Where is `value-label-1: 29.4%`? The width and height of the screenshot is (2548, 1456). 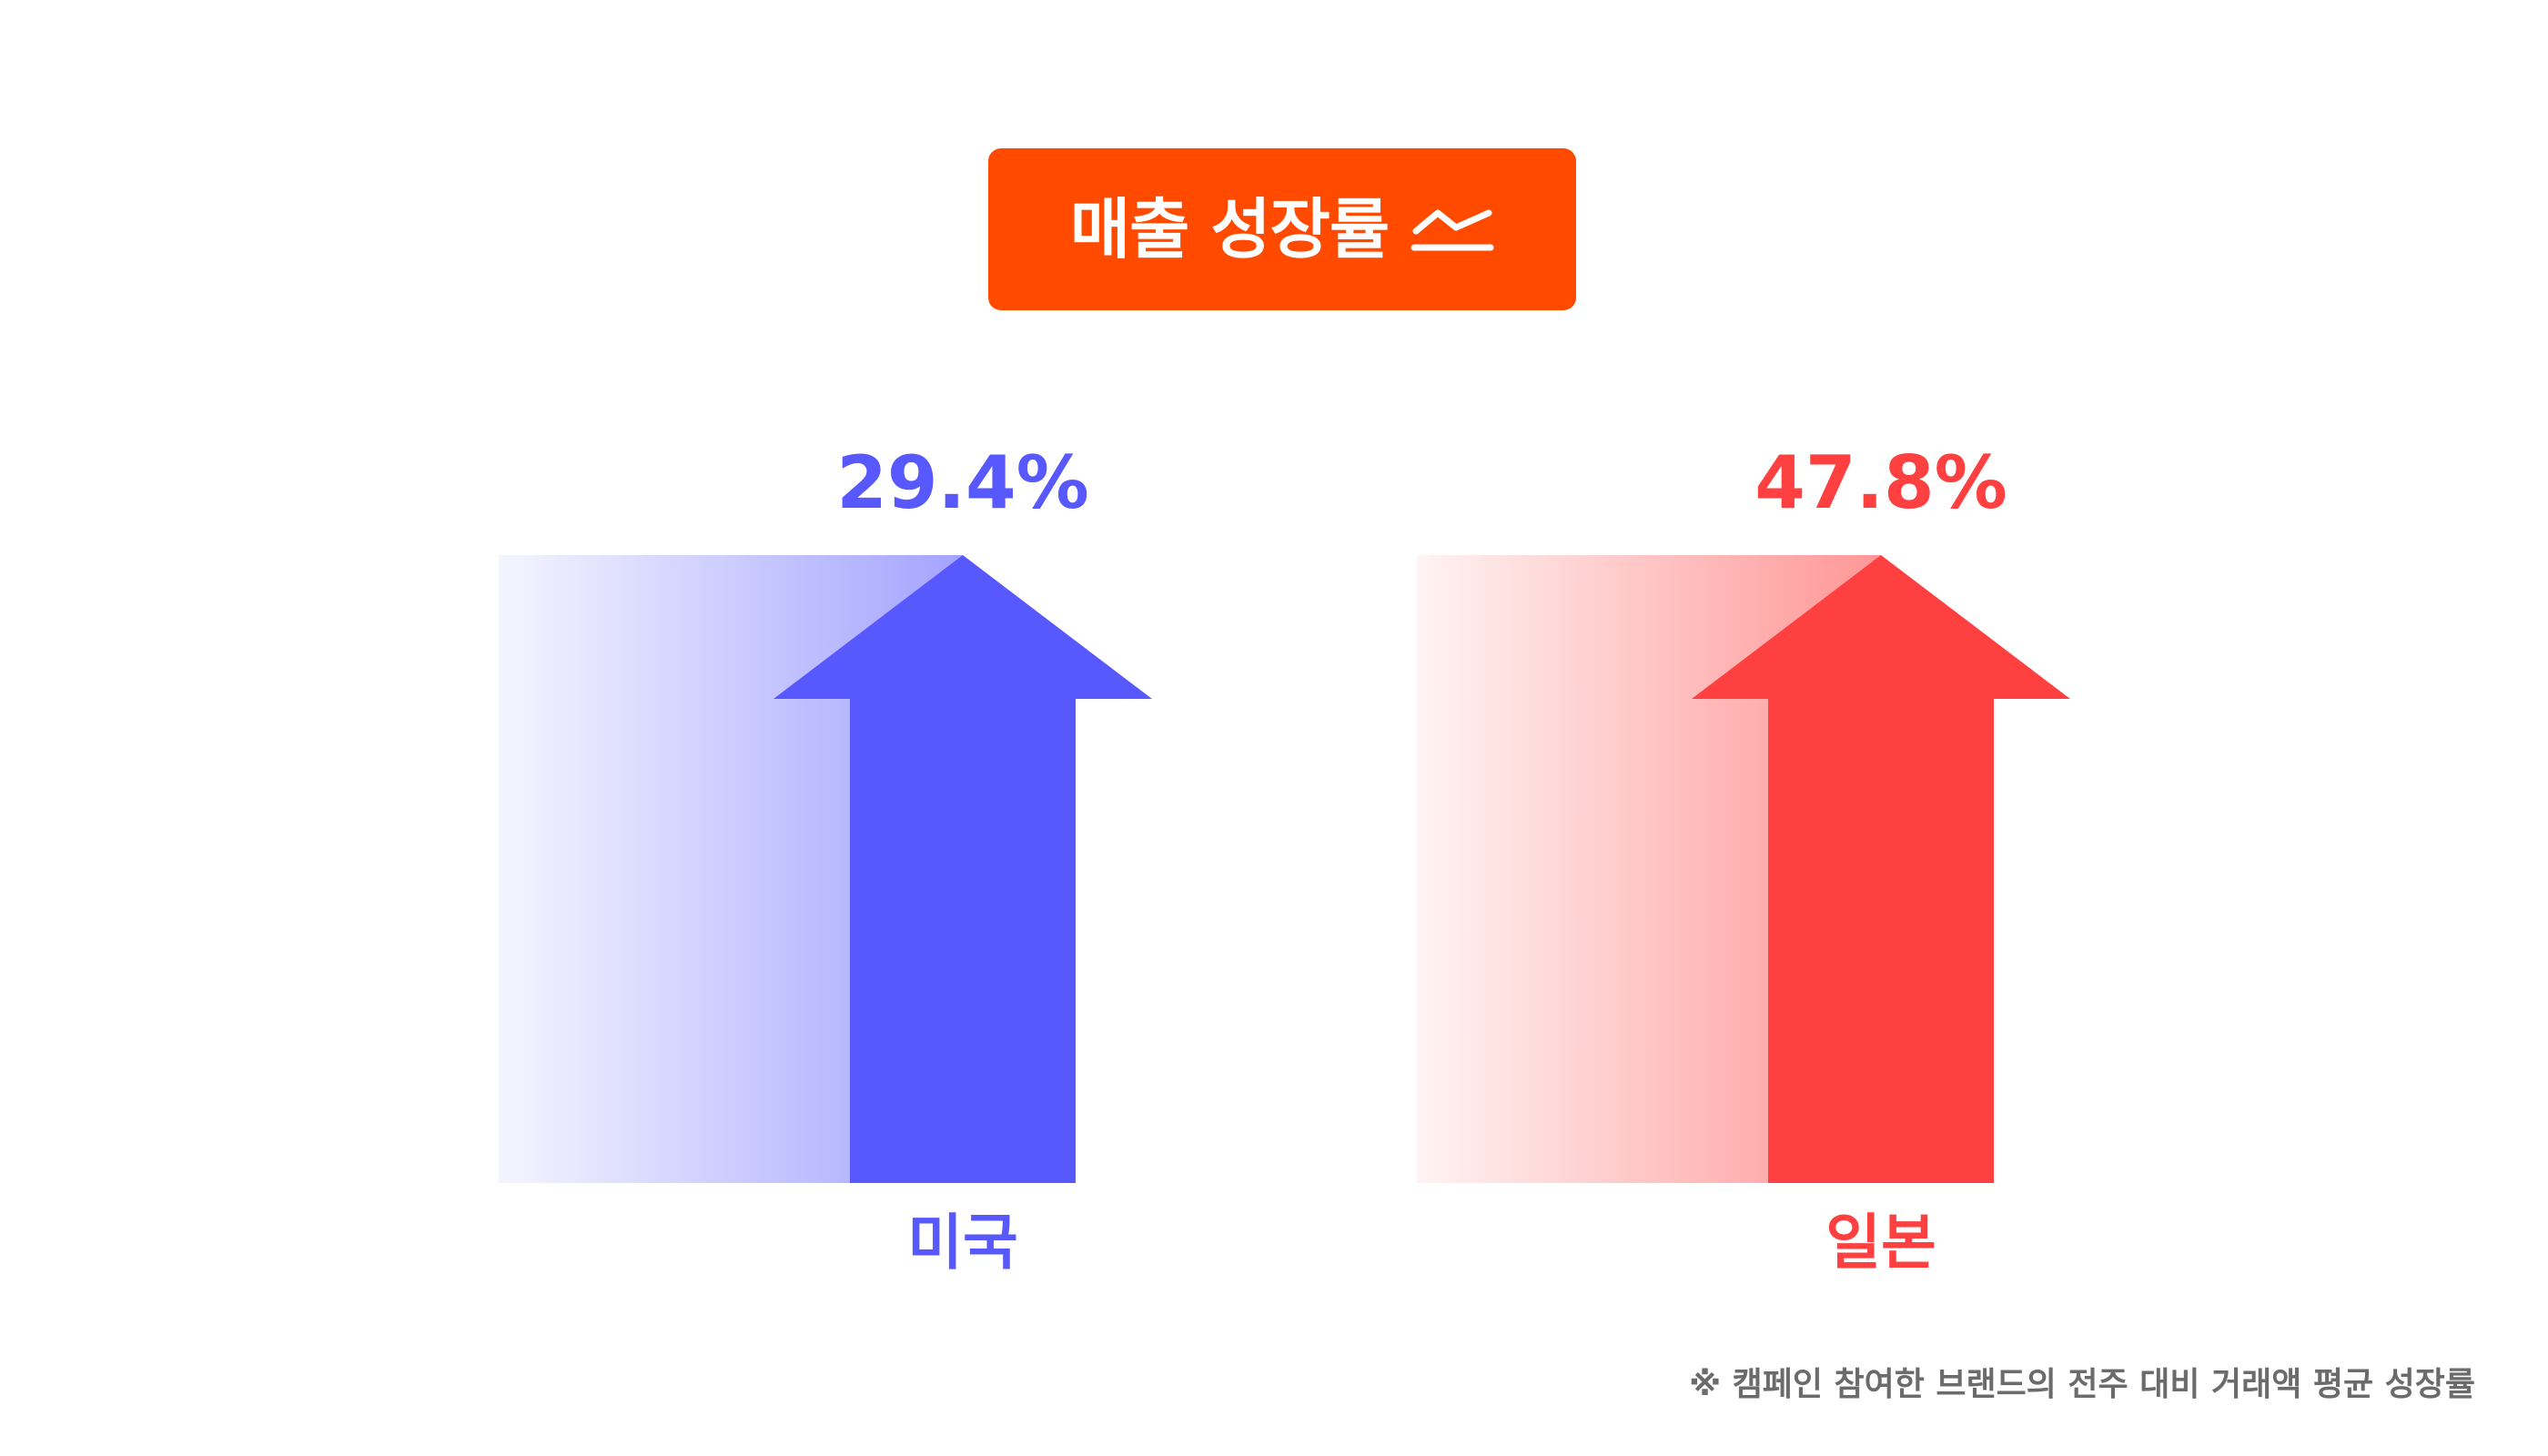 value-label-1: 29.4% is located at coordinates (963, 483).